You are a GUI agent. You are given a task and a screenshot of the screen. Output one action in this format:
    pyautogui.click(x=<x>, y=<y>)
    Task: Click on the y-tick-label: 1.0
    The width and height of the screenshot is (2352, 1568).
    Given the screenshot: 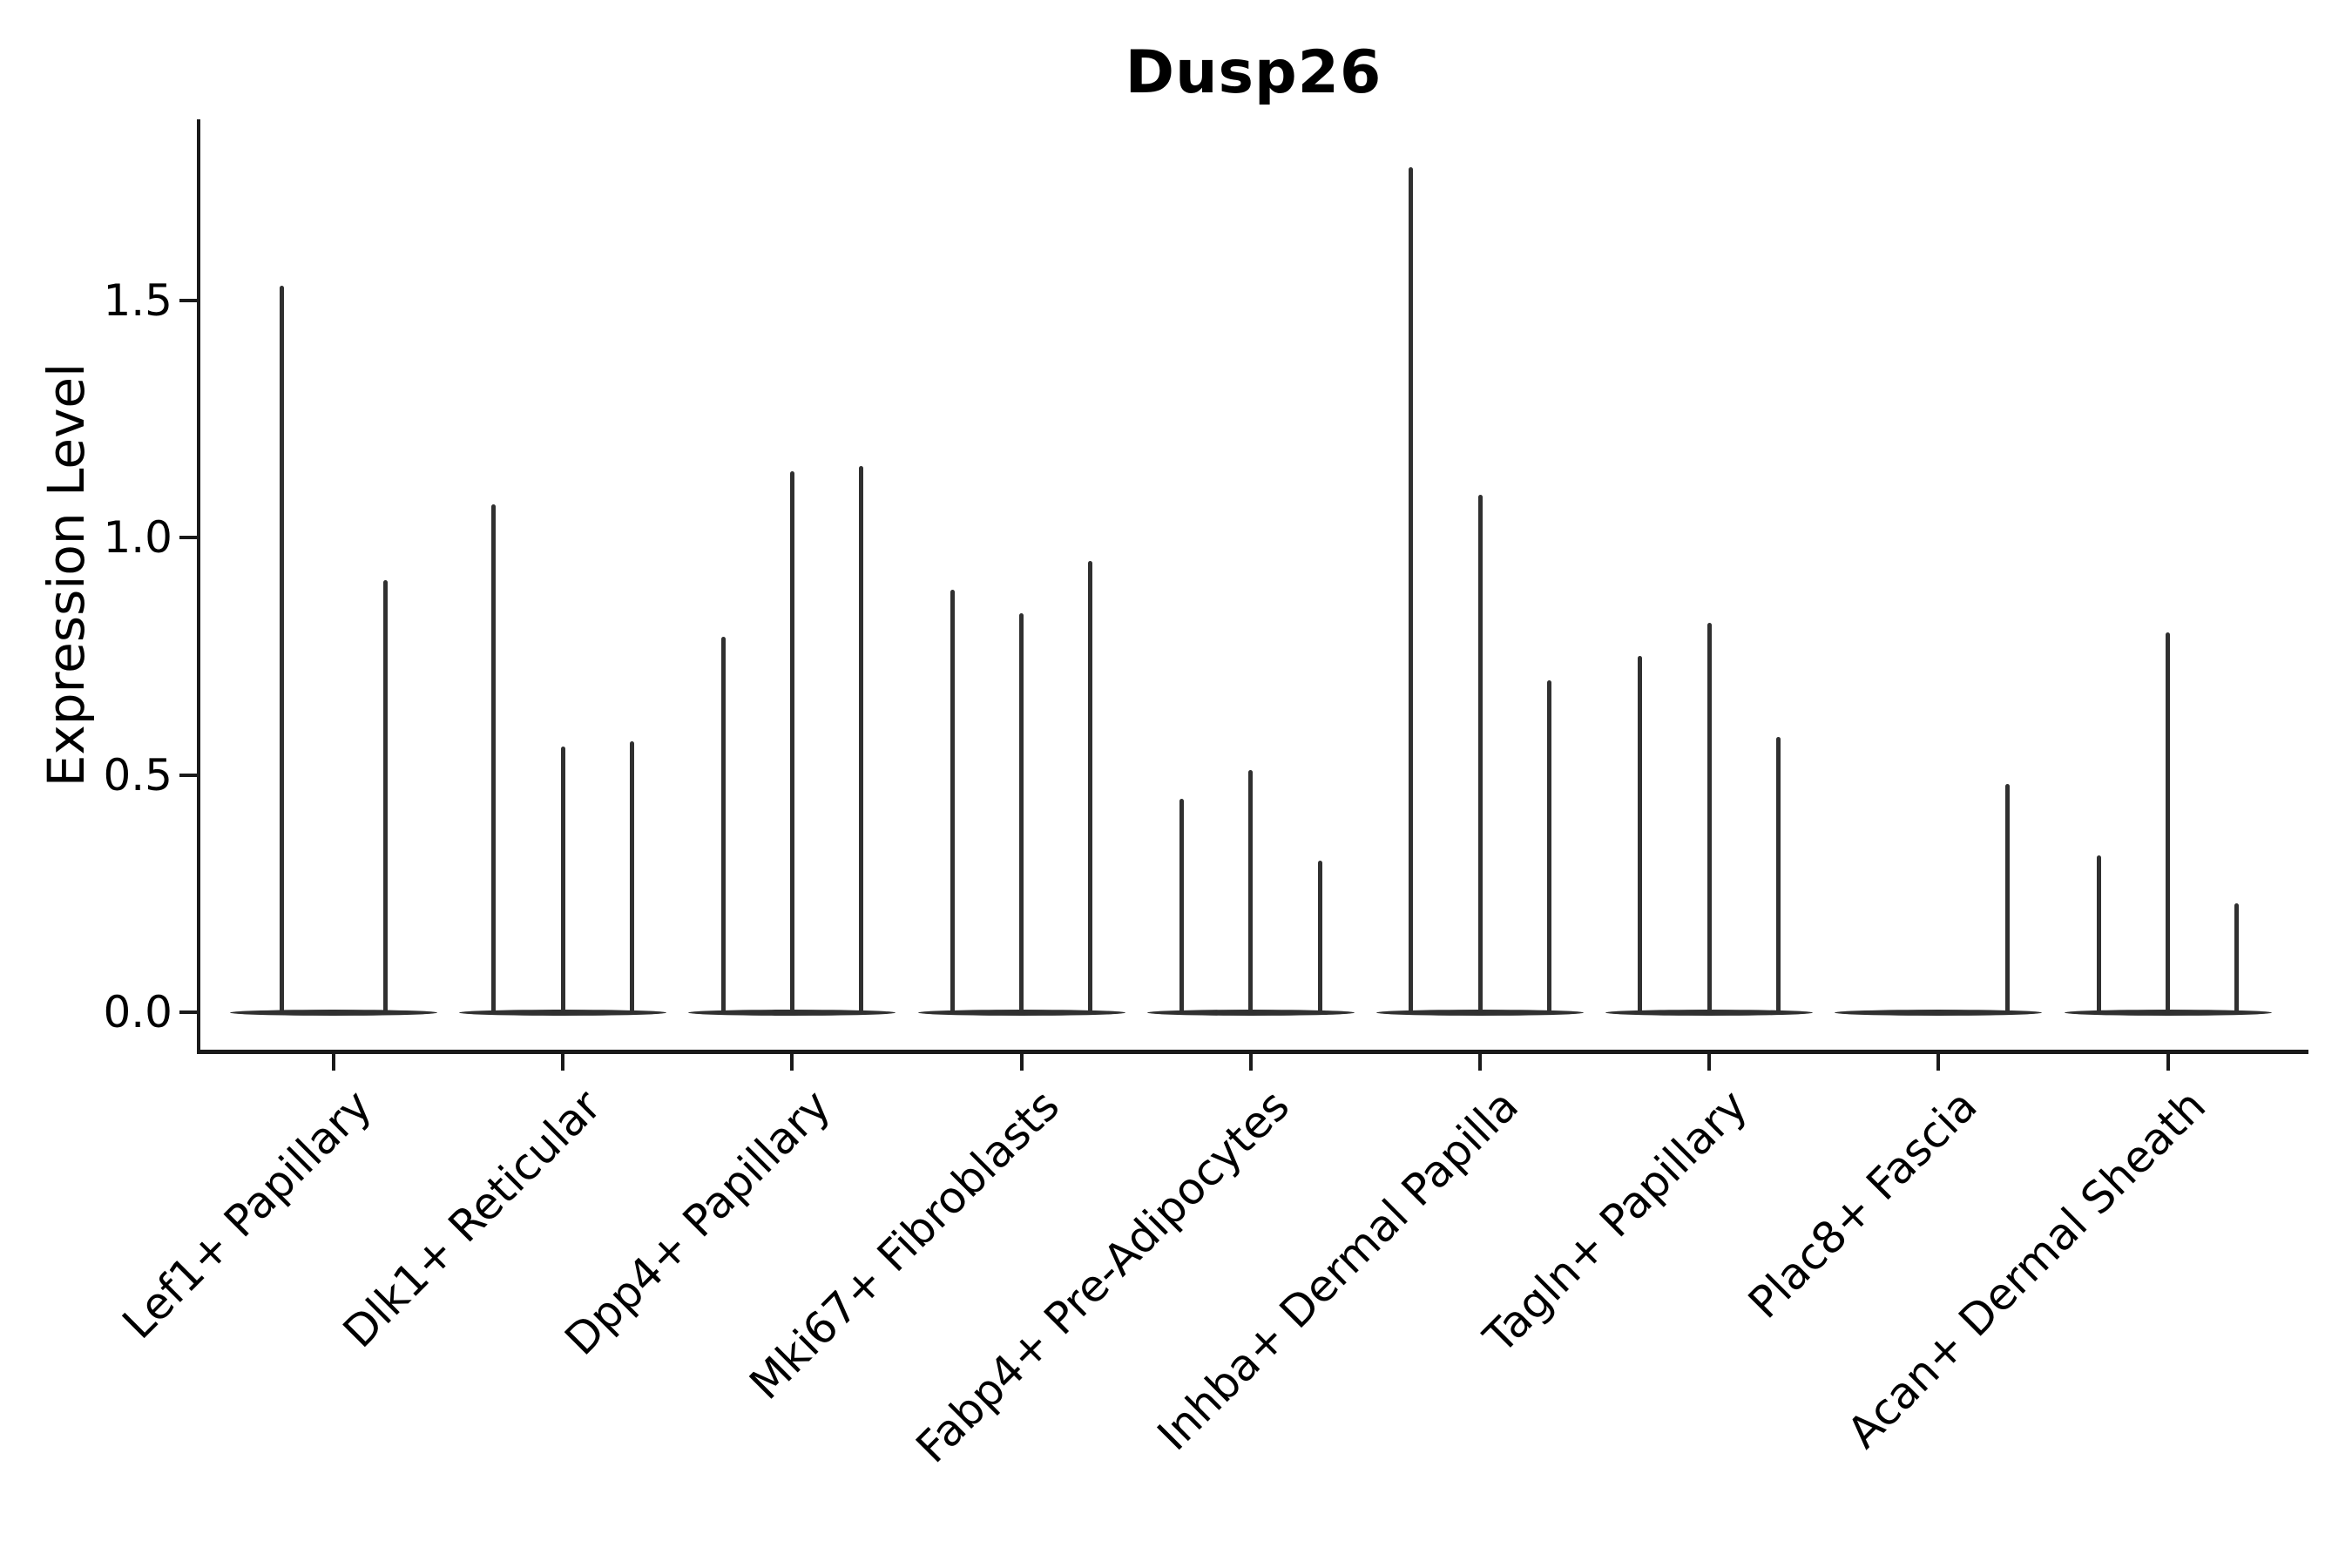 What is the action you would take?
    pyautogui.click(x=137, y=537)
    